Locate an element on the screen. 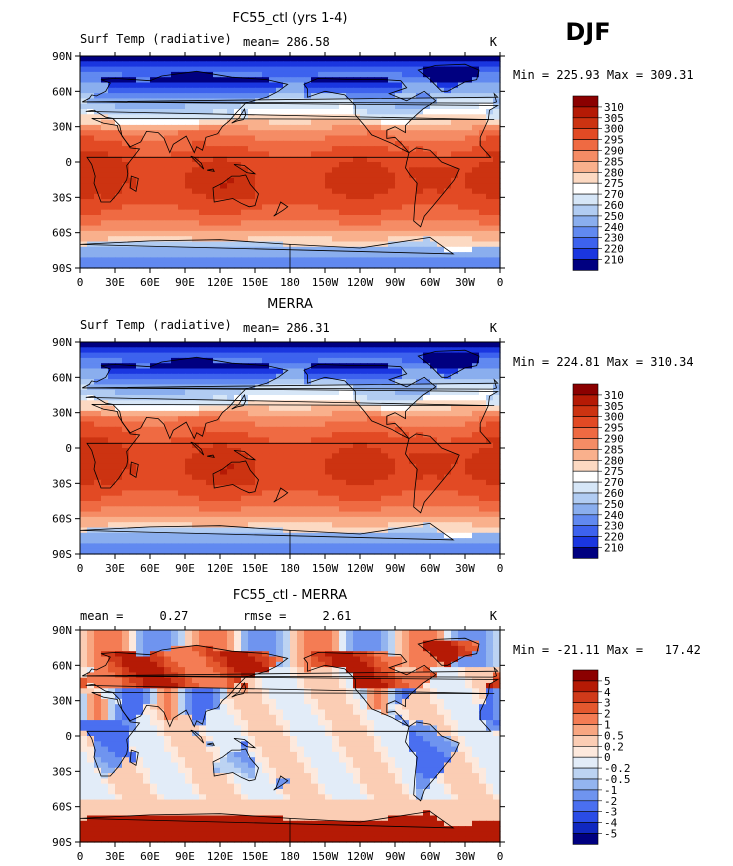  coastline is located at coordinates (211, 456).